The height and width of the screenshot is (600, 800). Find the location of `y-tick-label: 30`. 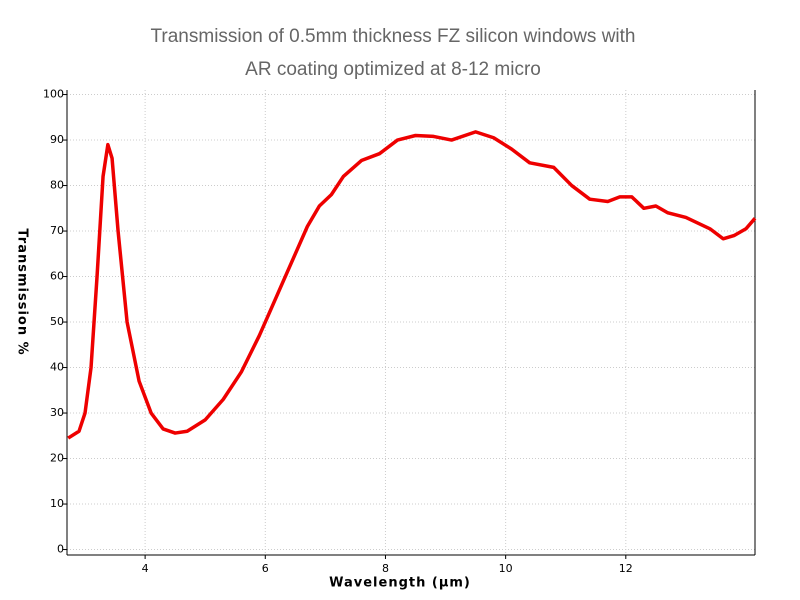

y-tick-label: 30 is located at coordinates (57, 412).